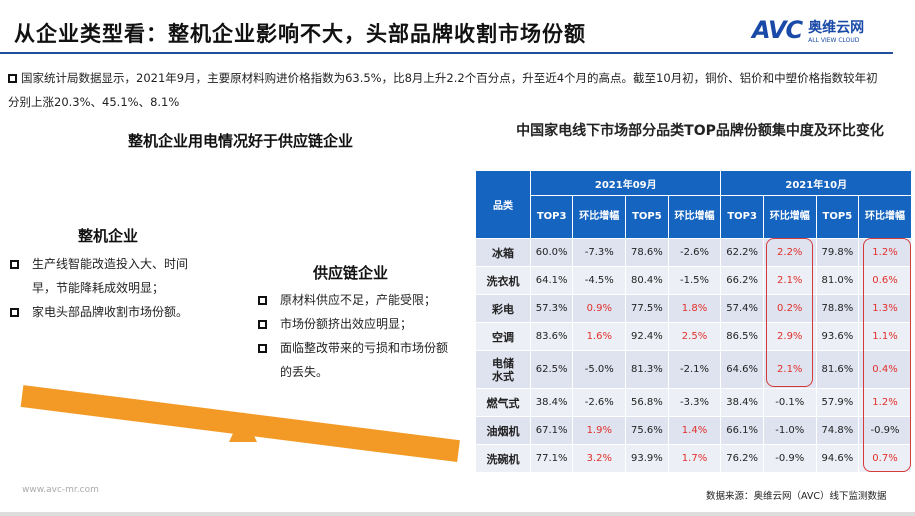  What do you see at coordinates (243, 427) in the screenshot?
I see `balance-fulcrum` at bounding box center [243, 427].